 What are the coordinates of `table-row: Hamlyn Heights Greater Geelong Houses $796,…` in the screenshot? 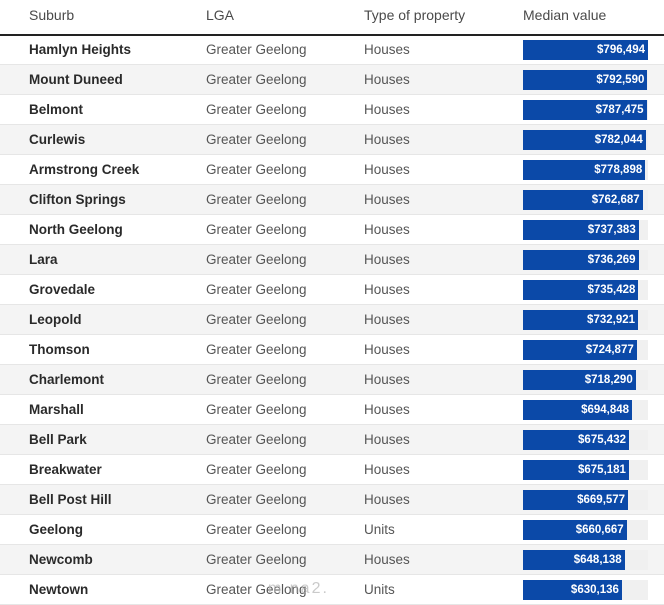 It's located at (332, 50).